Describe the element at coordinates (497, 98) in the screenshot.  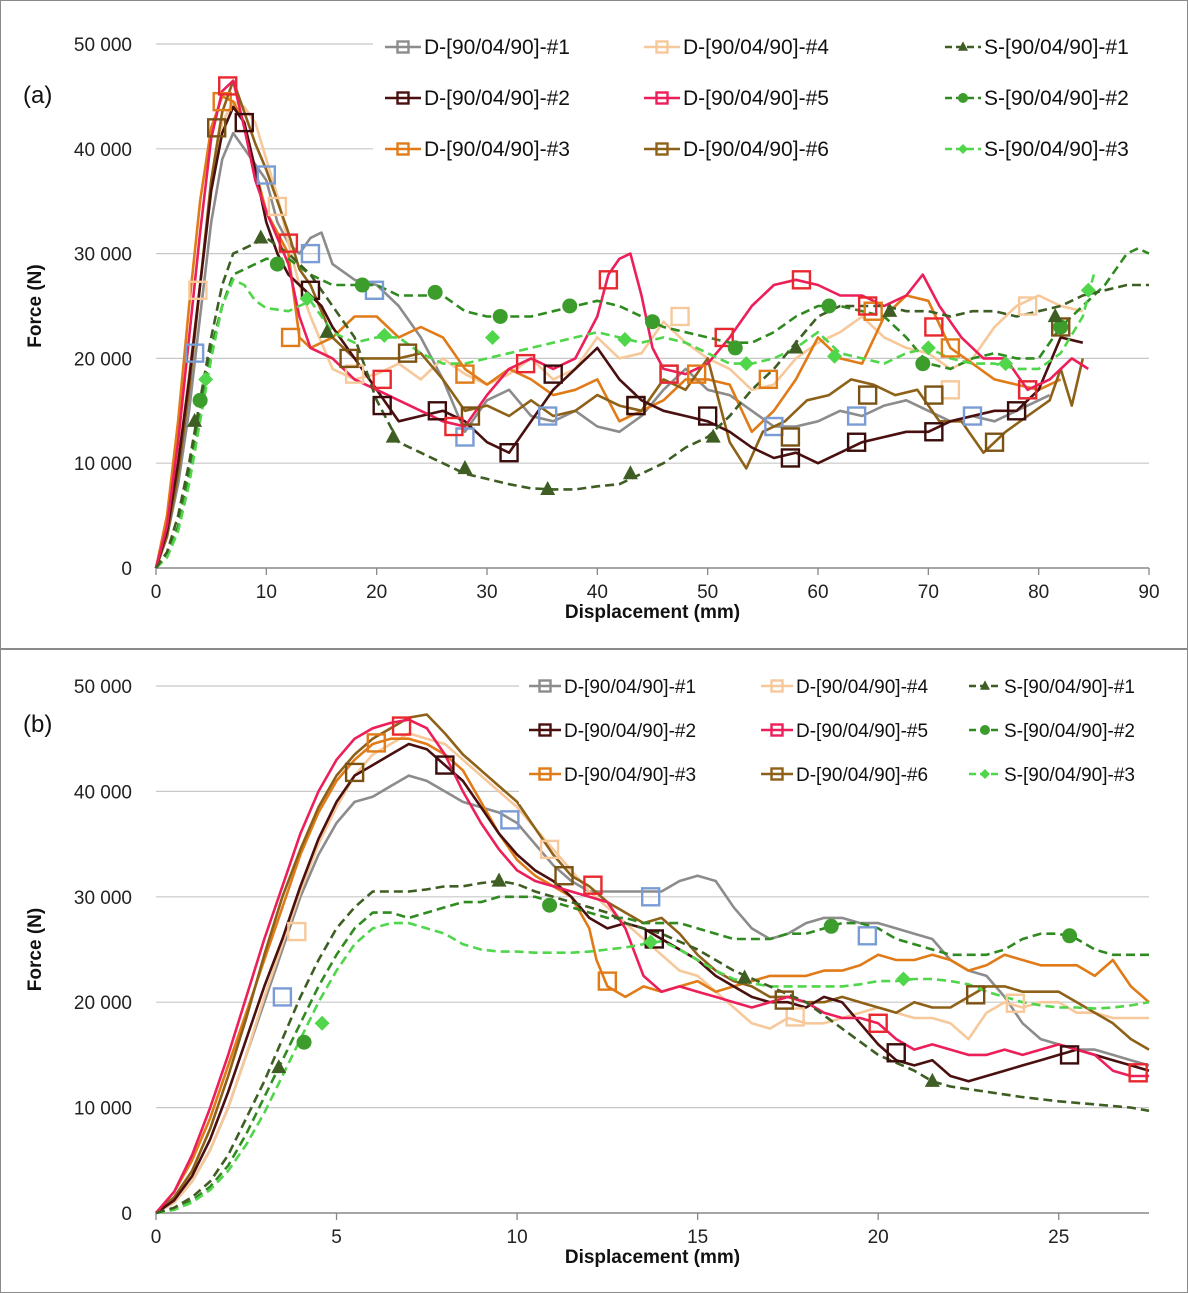
I see `legend-label: D-[90/04/90]-#2` at that location.